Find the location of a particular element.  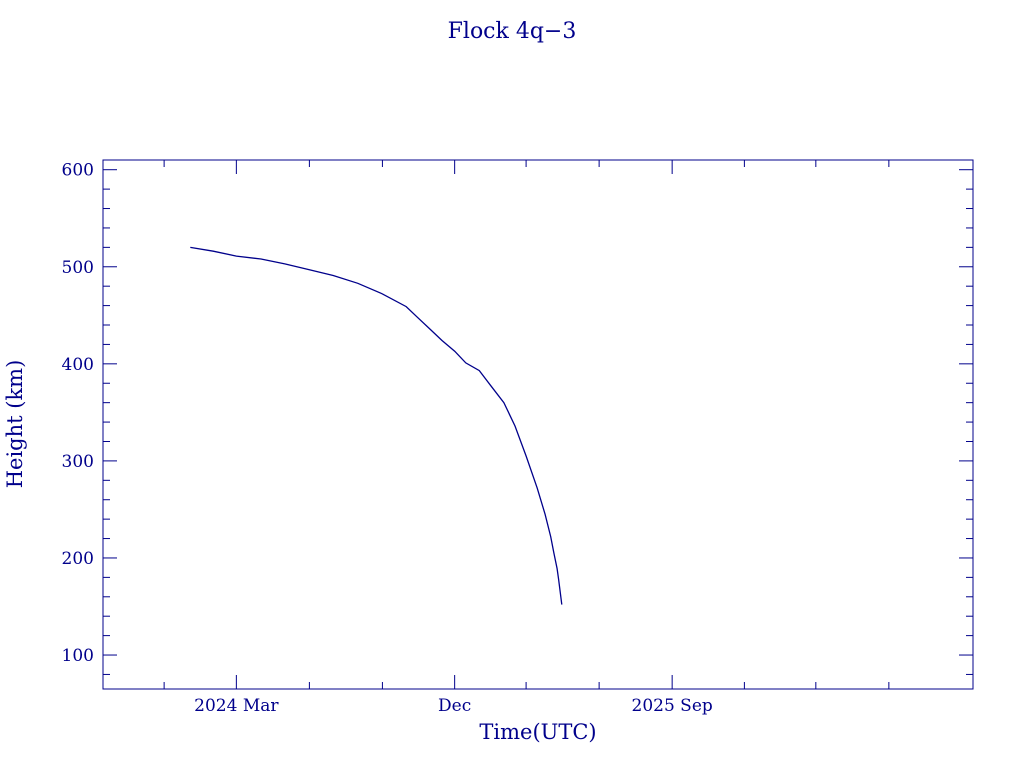

x-tick-label: Dec is located at coordinates (454, 706).